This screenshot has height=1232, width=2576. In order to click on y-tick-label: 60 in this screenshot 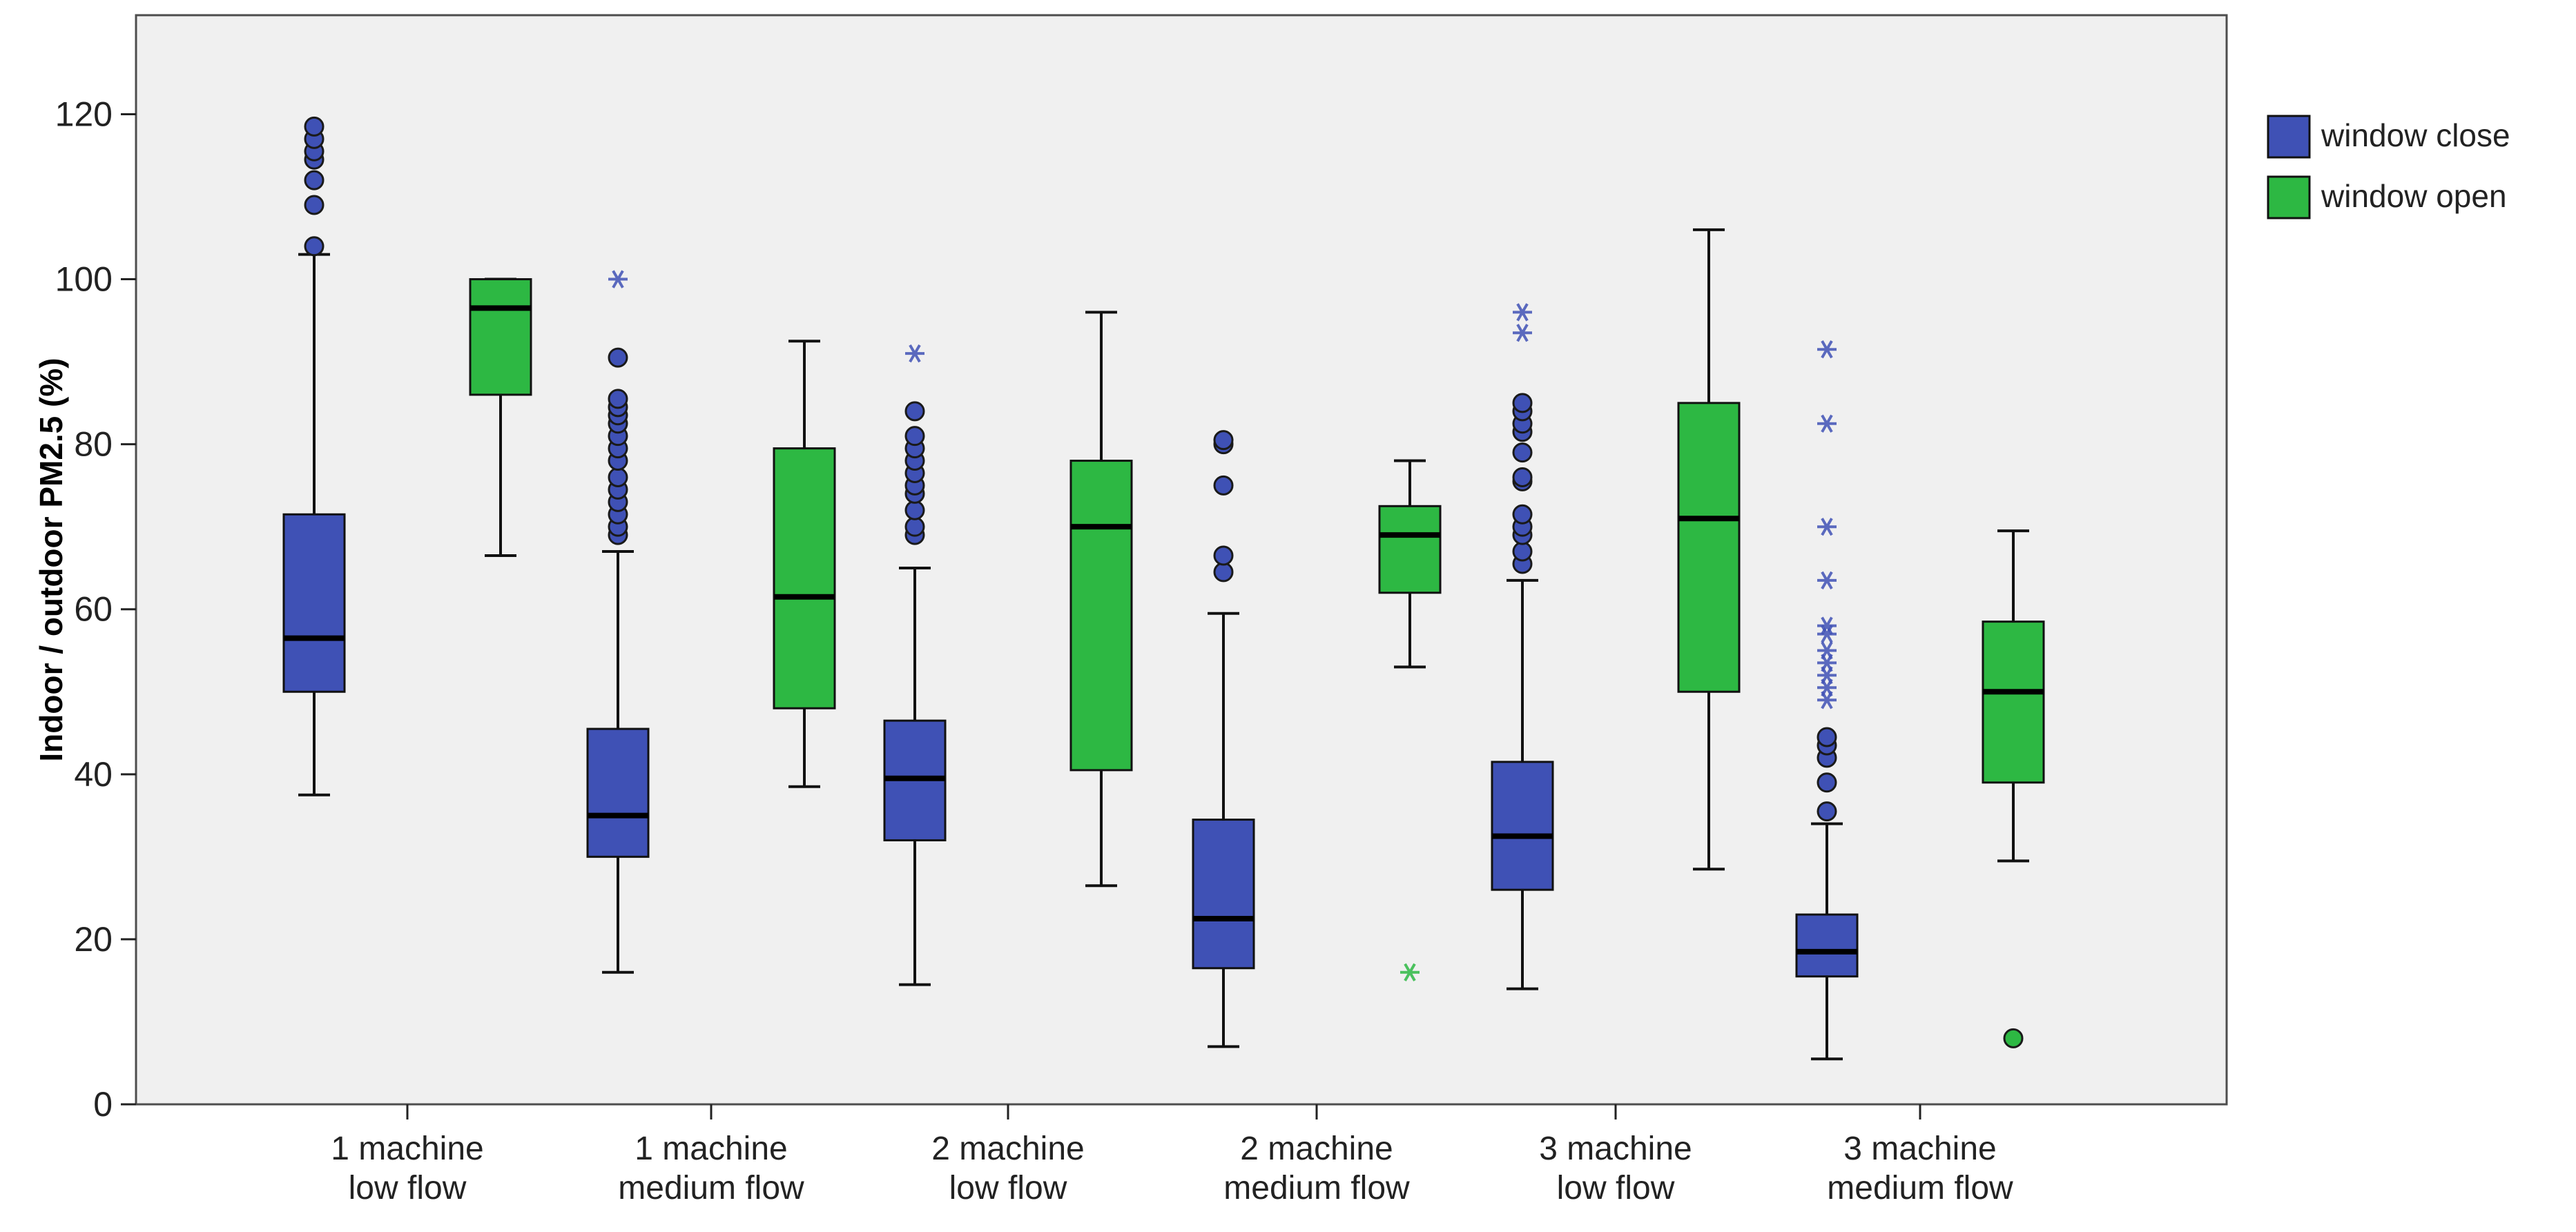, I will do `click(94, 609)`.